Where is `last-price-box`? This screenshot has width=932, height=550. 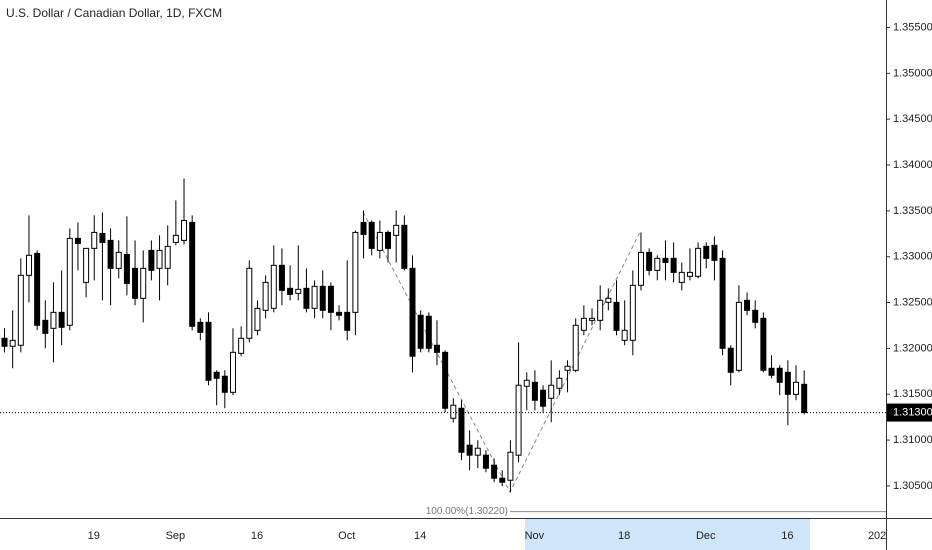 last-price-box is located at coordinates (909, 412).